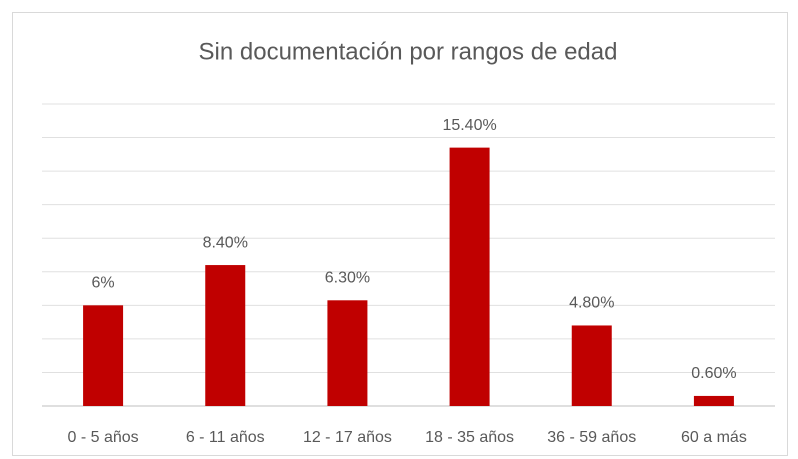  I want to click on data-label: 6.30%, so click(347, 278).